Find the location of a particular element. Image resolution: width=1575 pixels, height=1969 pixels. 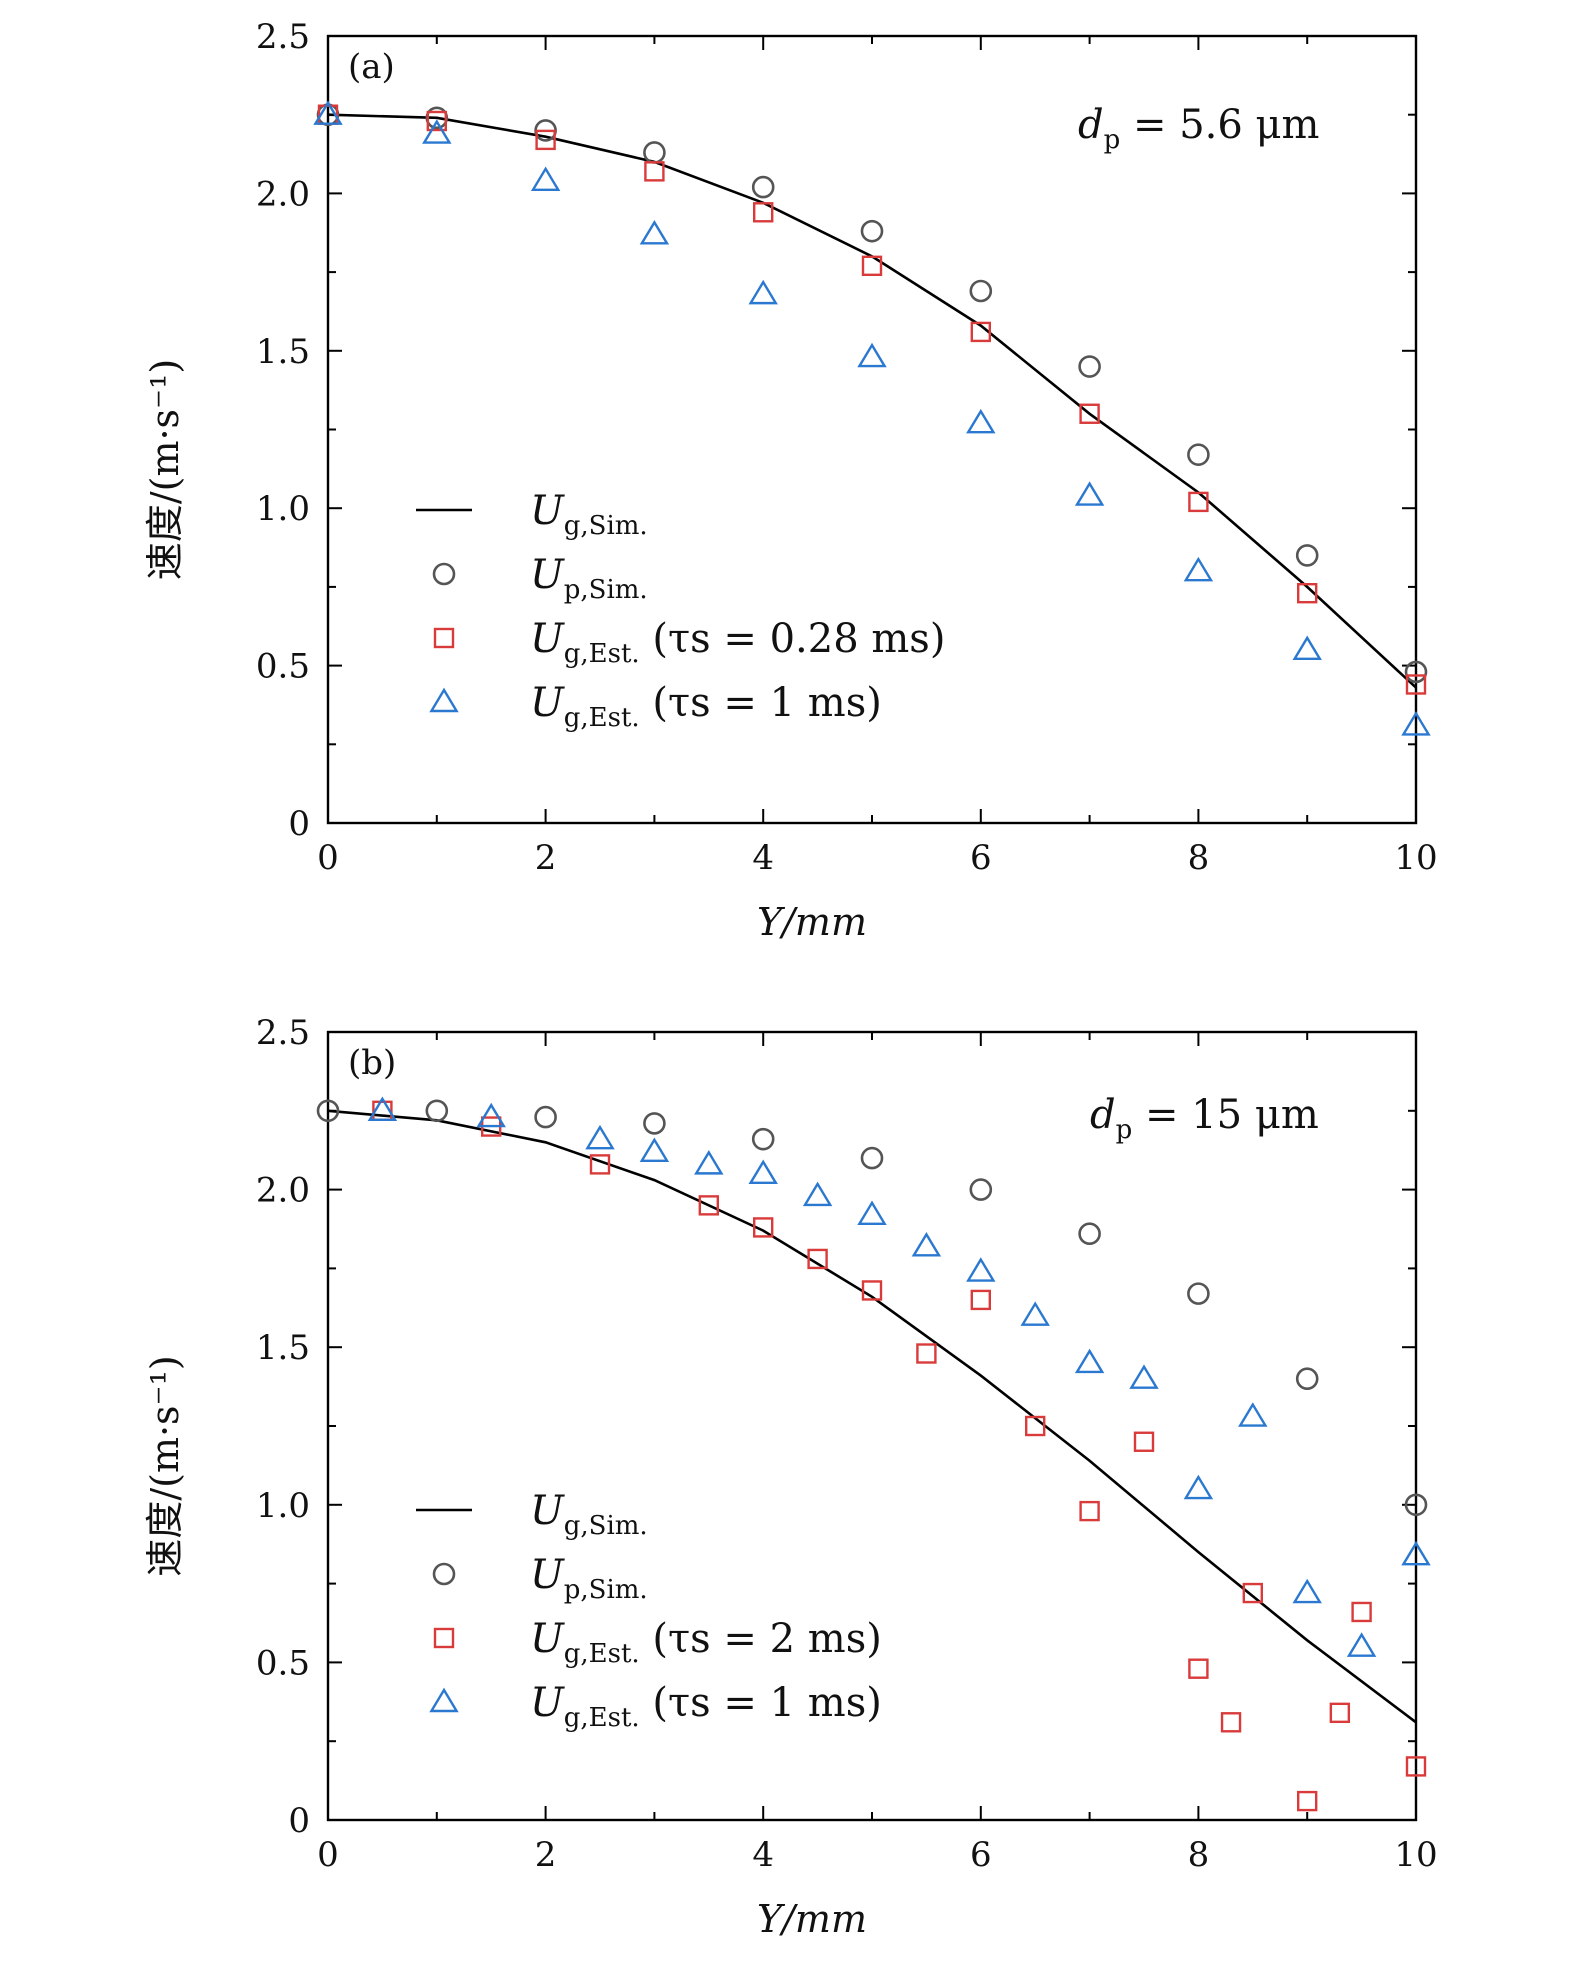

x-tick-label: 4 is located at coordinates (763, 858).